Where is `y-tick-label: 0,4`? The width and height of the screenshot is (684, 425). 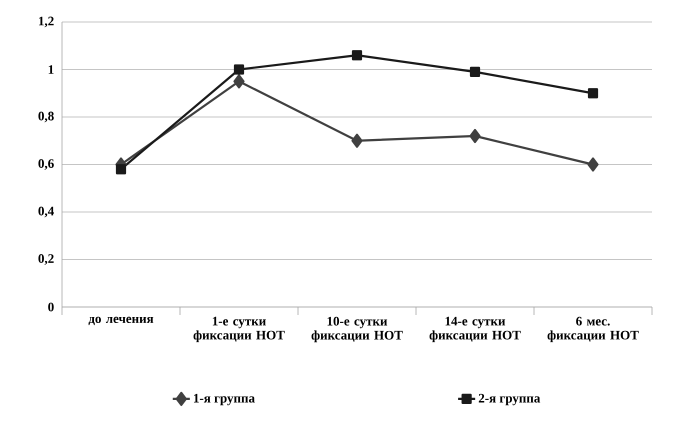 y-tick-label: 0,4 is located at coordinates (46, 212).